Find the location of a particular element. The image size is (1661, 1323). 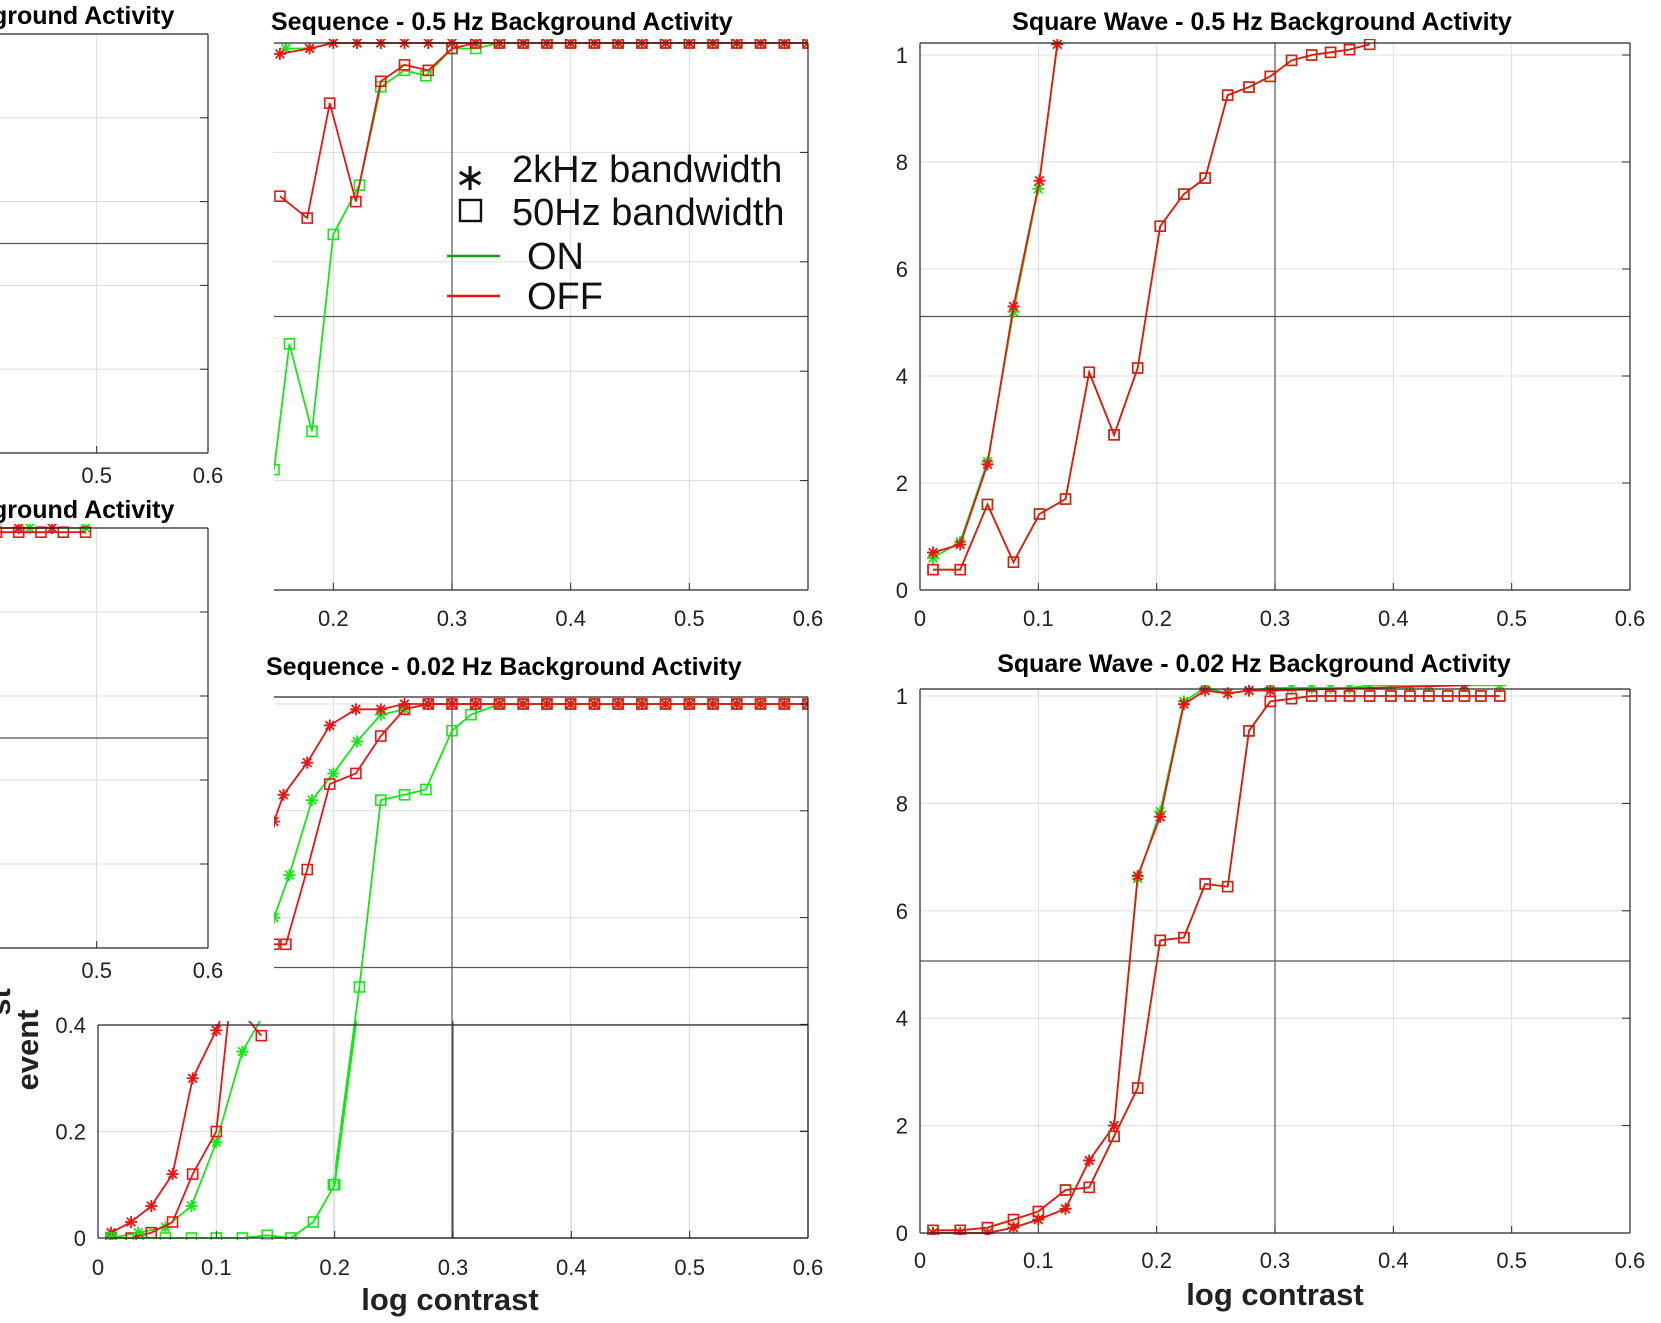

panel-2: 0.4 0.5 0.6 ground Activity is located at coordinates (111, 739).